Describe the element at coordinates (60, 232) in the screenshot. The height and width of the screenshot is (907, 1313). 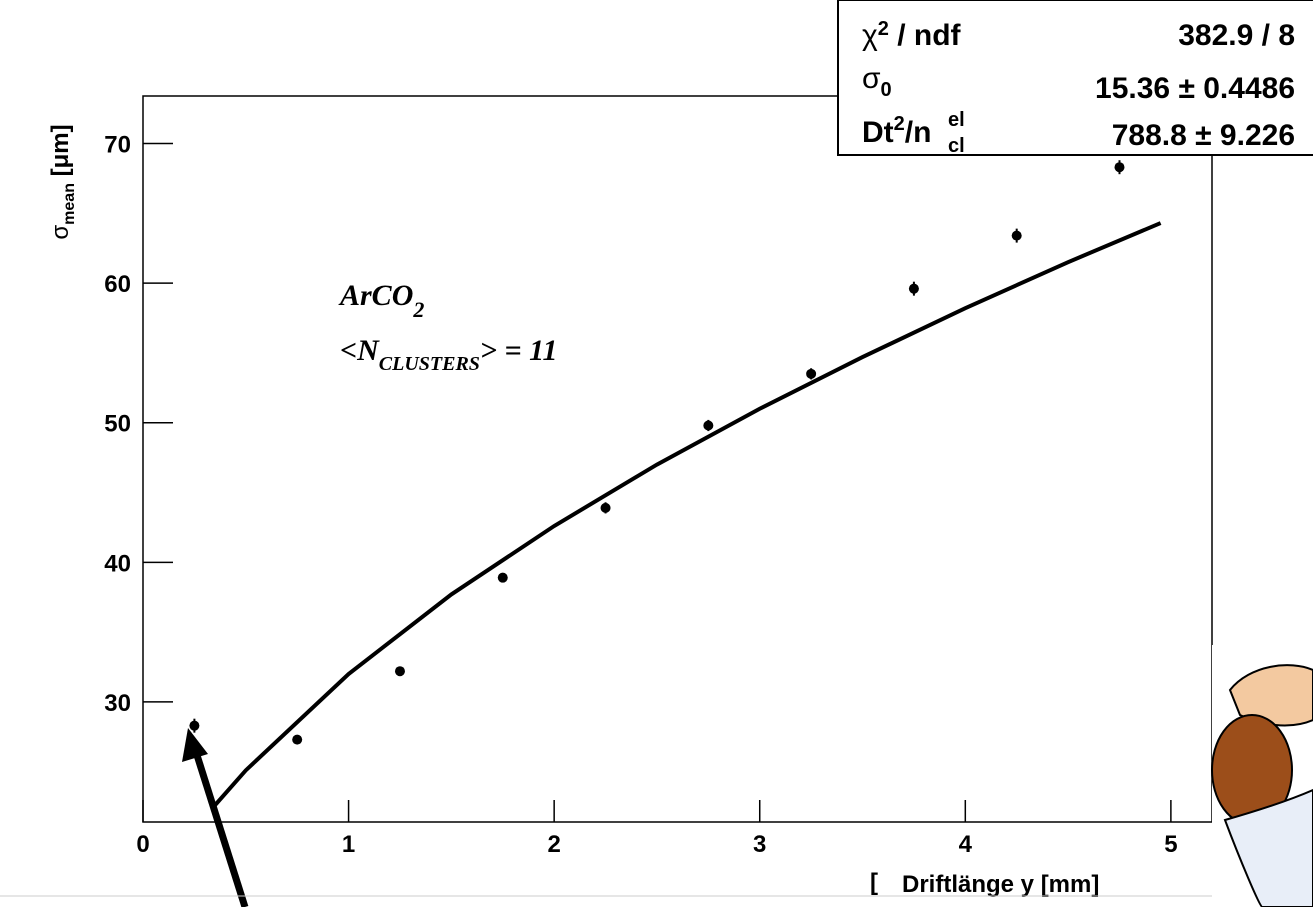
I see `y-label-part: σ` at that location.